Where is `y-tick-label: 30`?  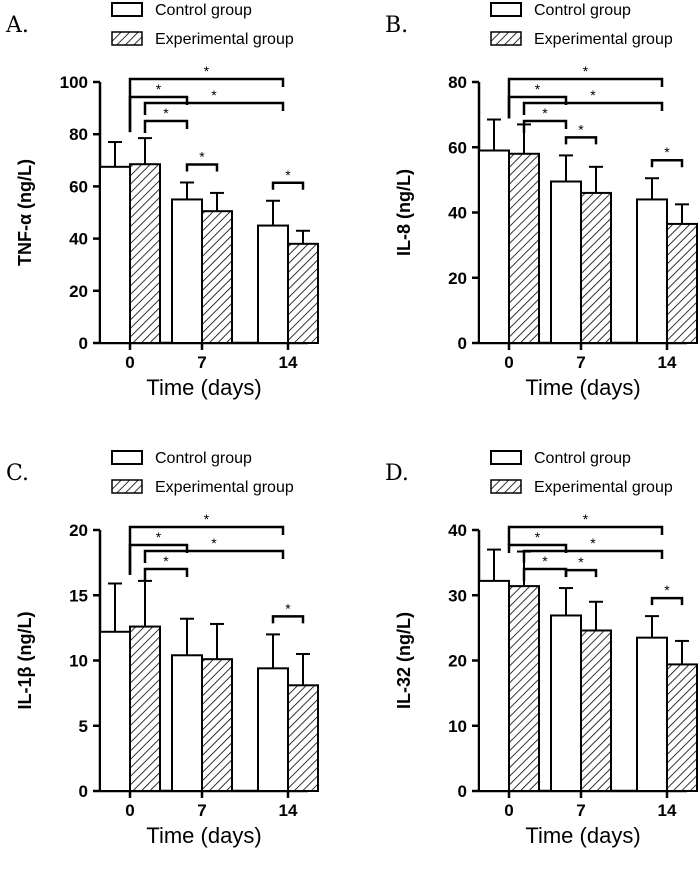 y-tick-label: 30 is located at coordinates (457, 595).